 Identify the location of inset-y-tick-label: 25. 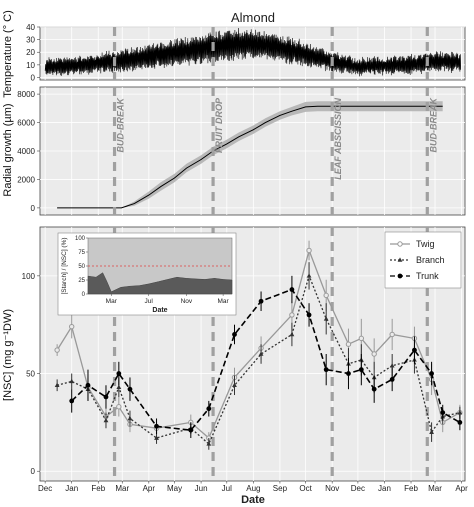
(81, 281).